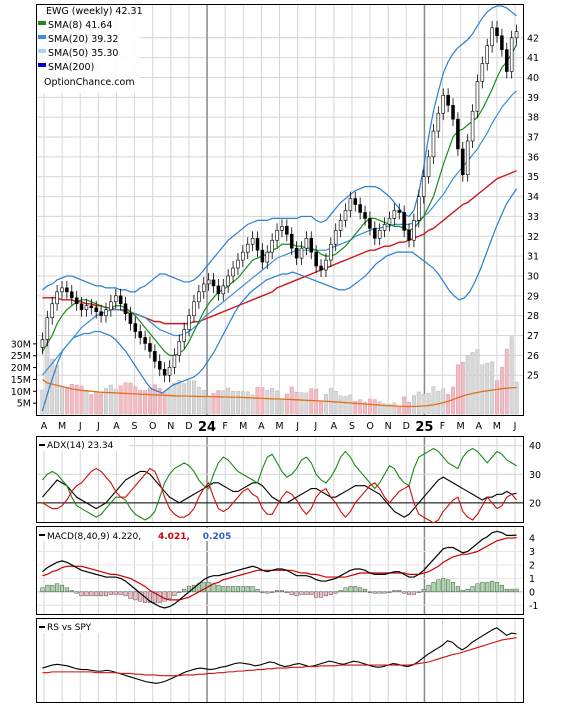  I want to click on price-tick-label: 38, so click(533, 118).